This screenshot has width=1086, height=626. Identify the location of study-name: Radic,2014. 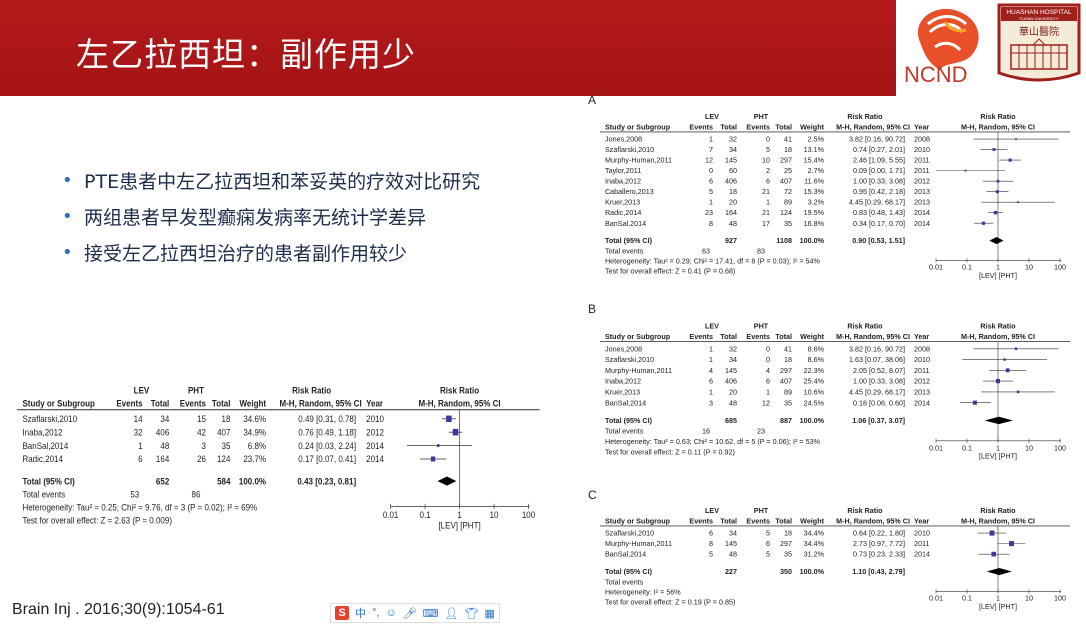
(623, 212).